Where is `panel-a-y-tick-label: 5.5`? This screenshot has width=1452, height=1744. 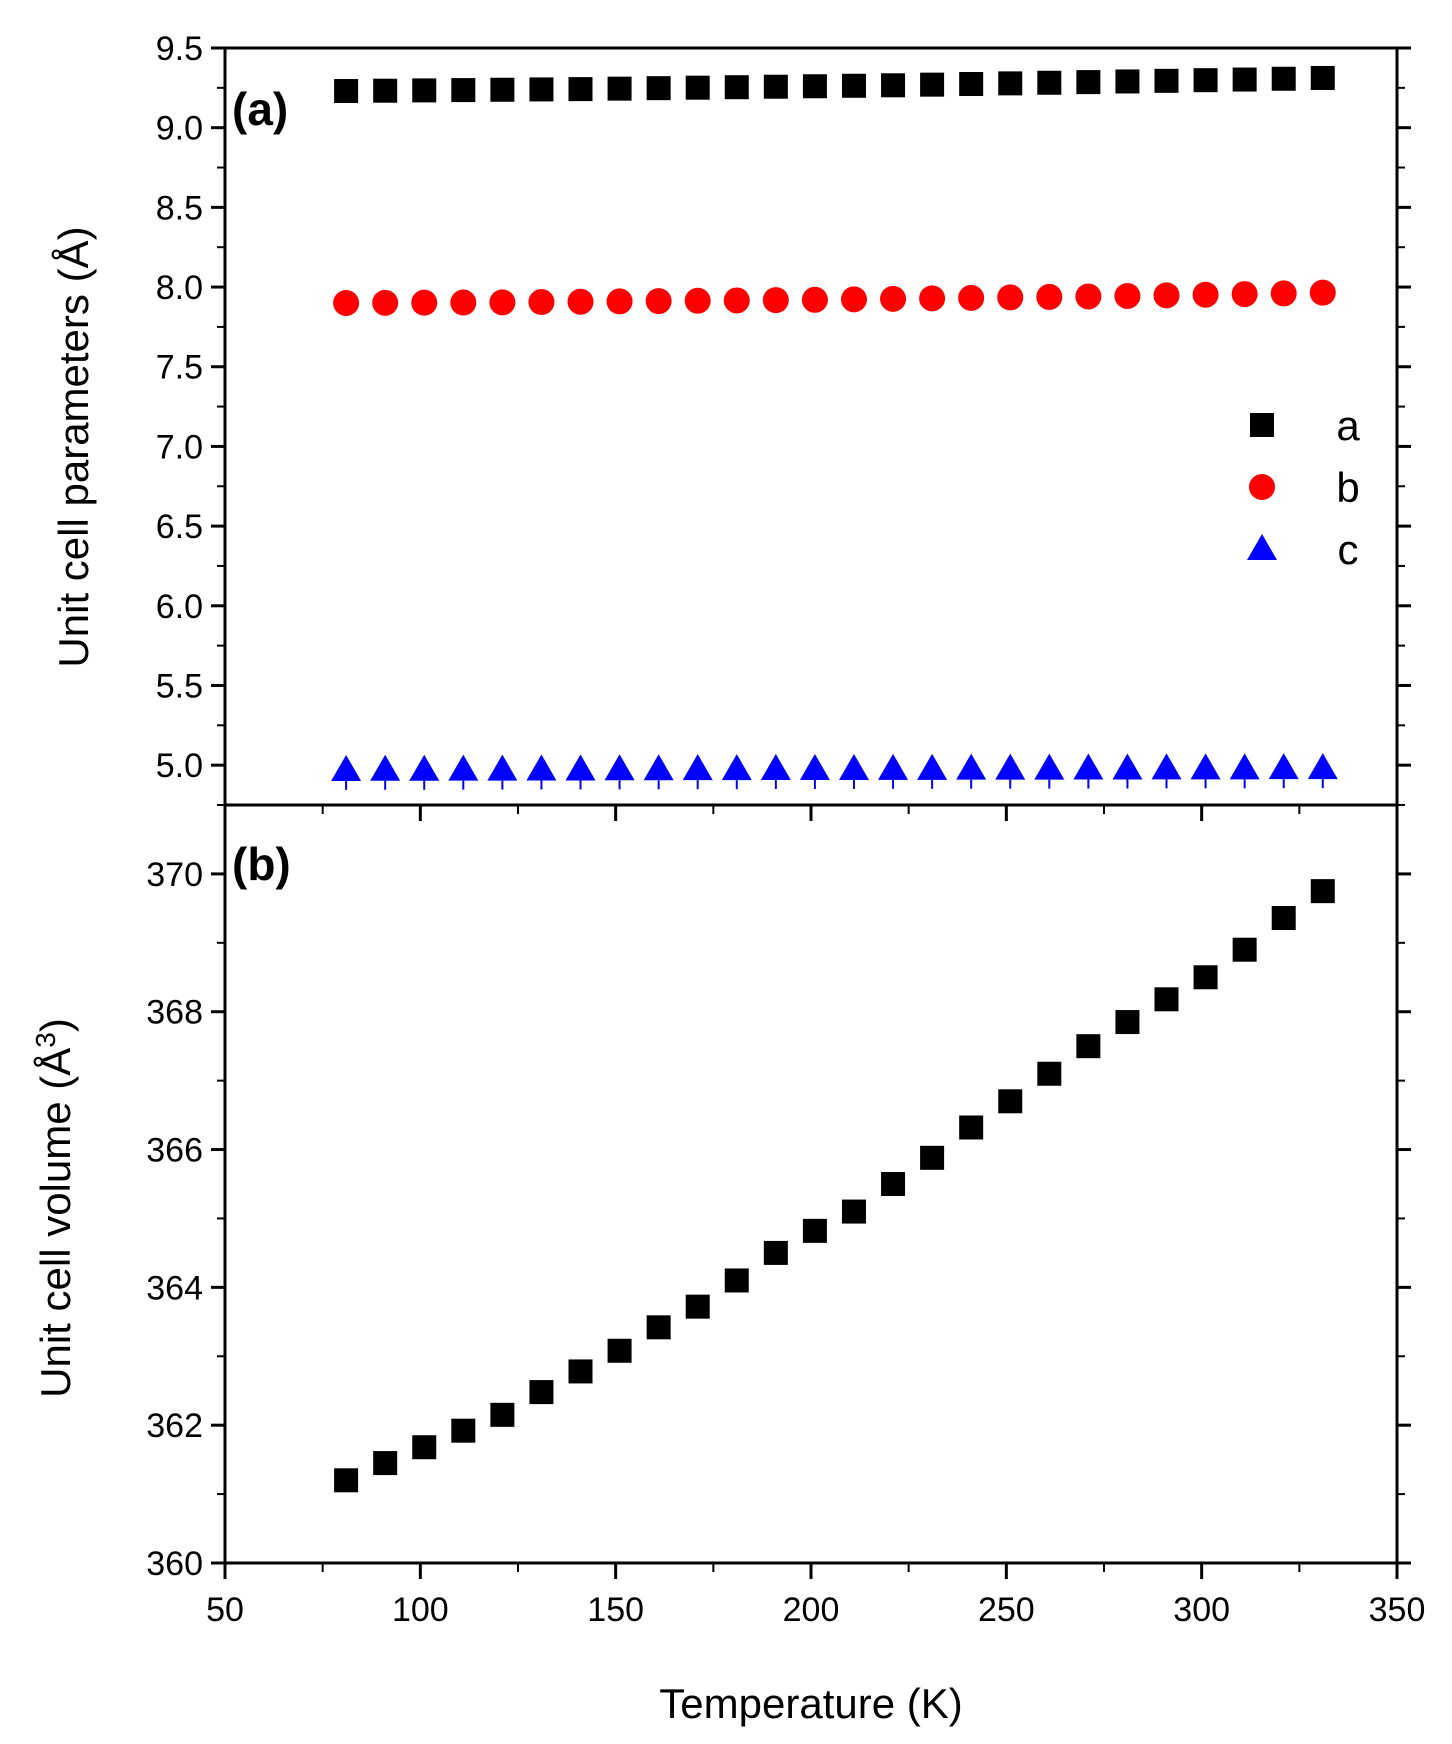 panel-a-y-tick-label: 5.5 is located at coordinates (179, 686).